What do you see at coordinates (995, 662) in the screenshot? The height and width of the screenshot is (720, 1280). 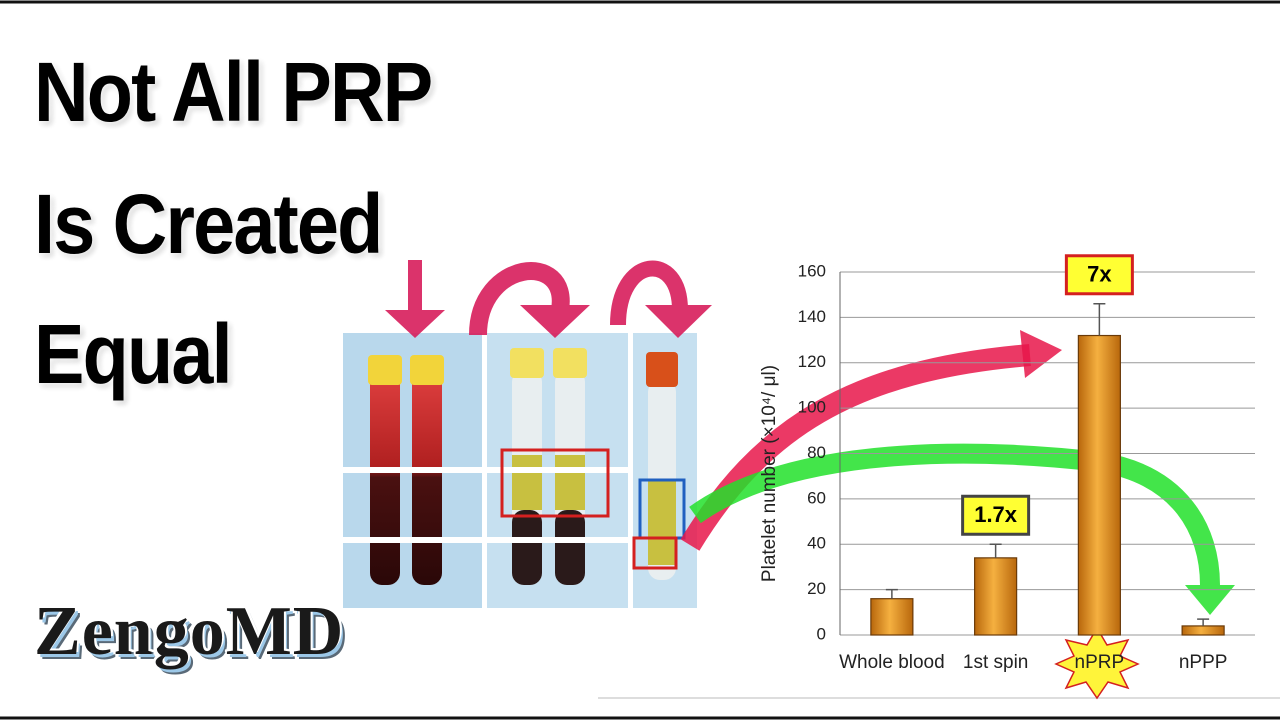 I see `x-tick-label: 1st spin` at bounding box center [995, 662].